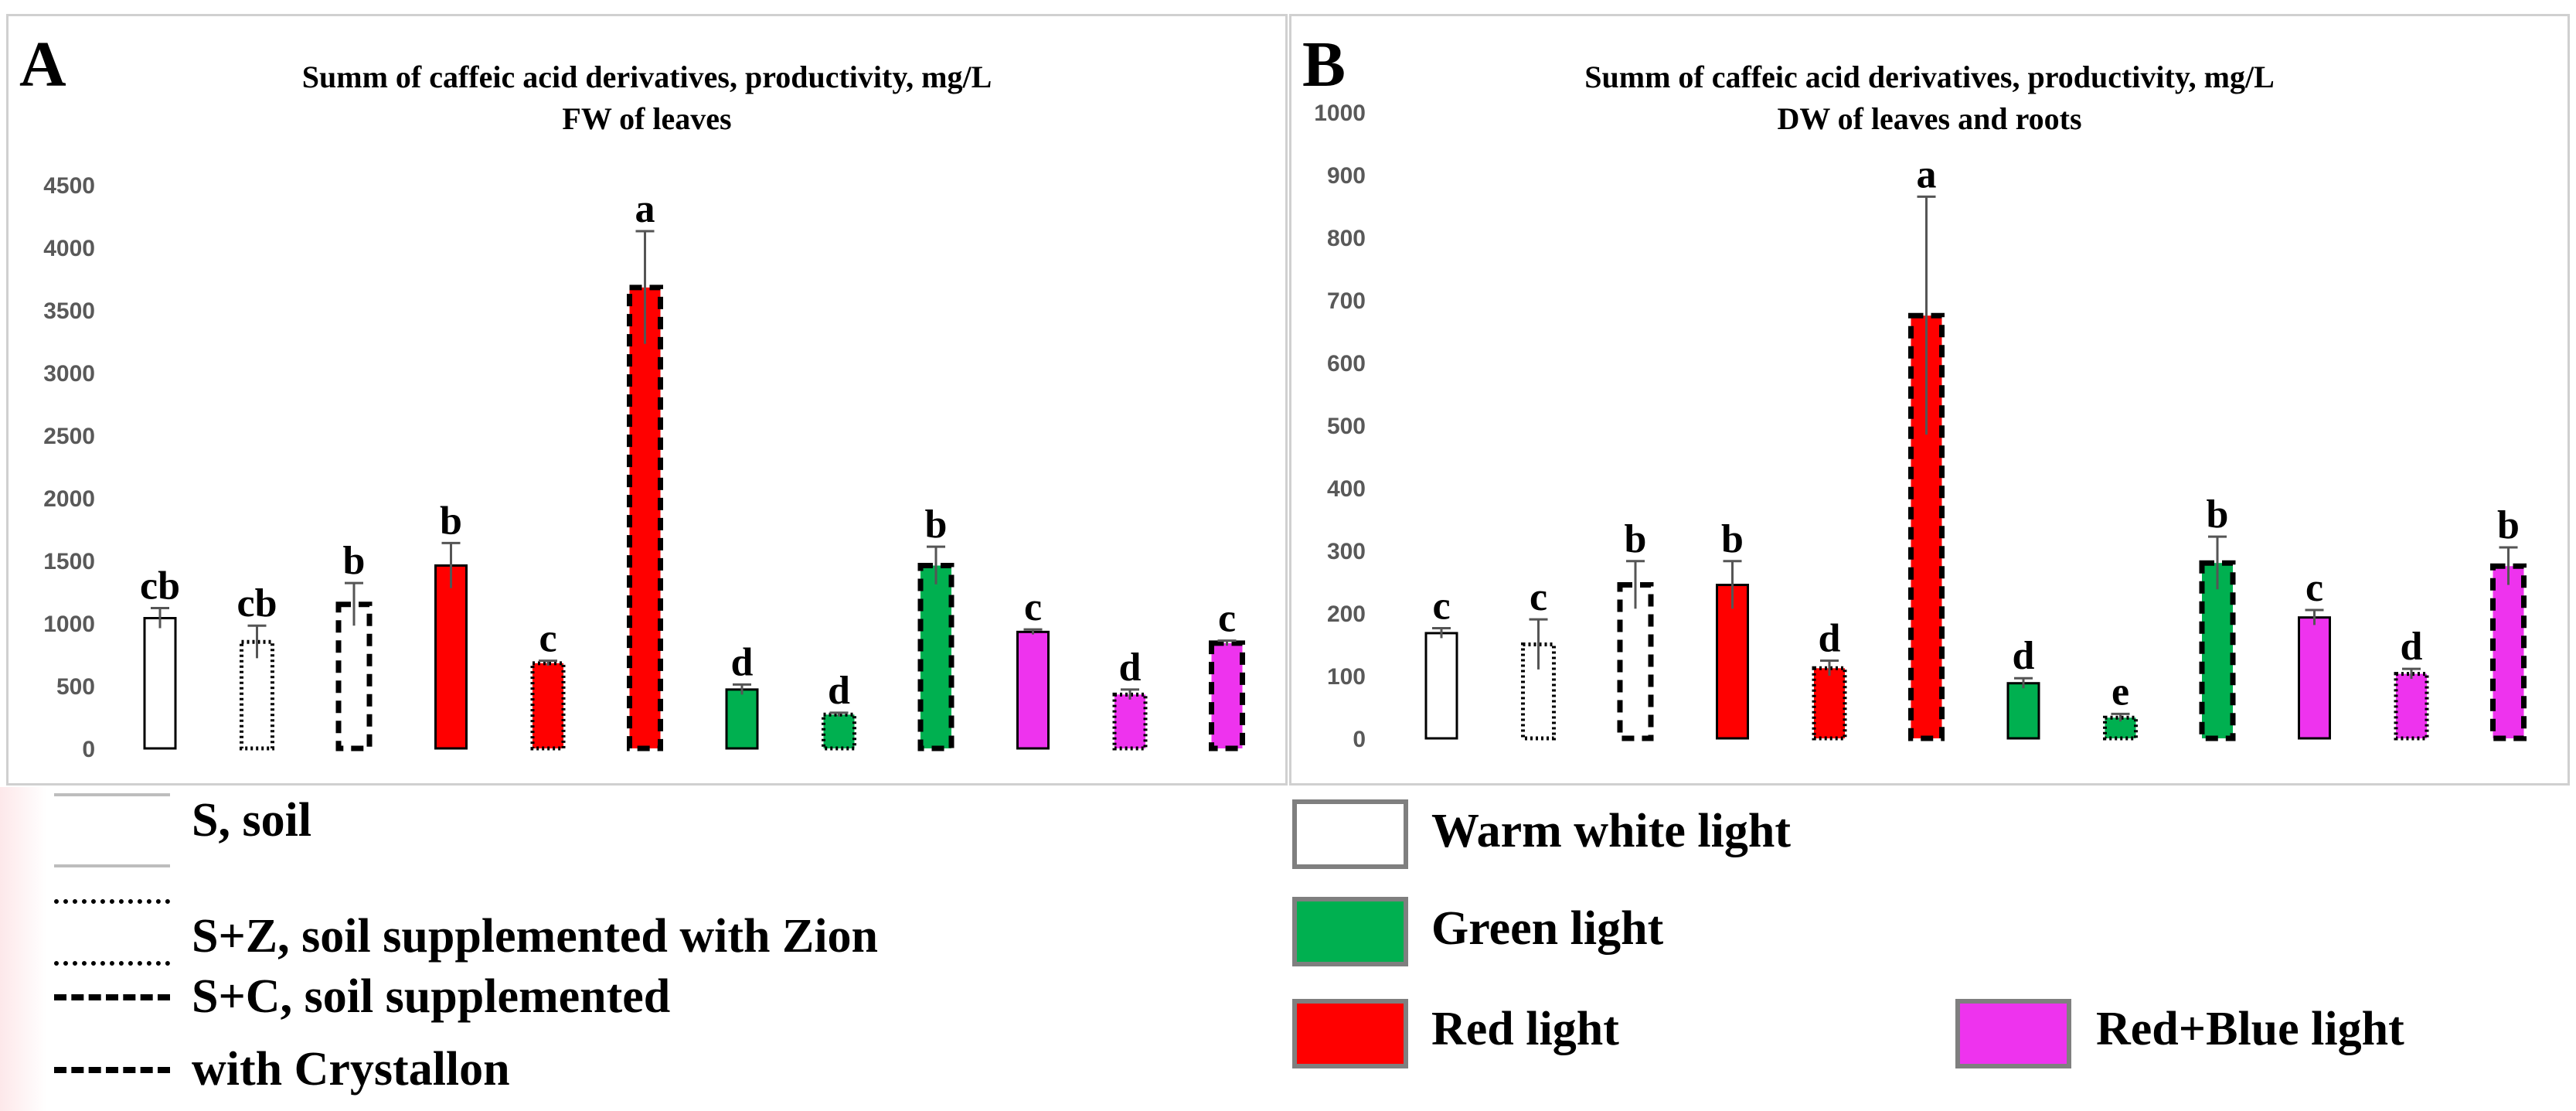 The image size is (2576, 1111). Describe the element at coordinates (112, 997) in the screenshot. I see `legend-line-crystallon-top` at that location.